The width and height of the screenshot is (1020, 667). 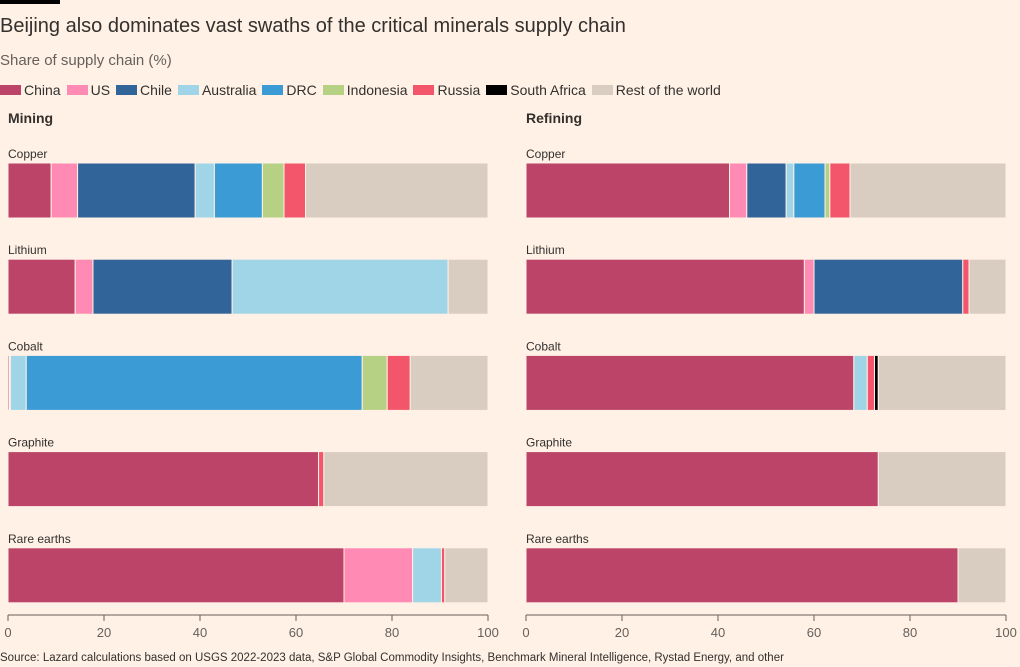 I want to click on legend-label: Indonesia, so click(x=377, y=90).